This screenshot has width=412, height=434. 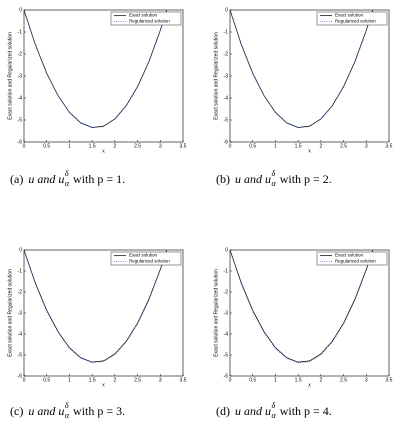 I want to click on caption-rest: with p = 4., so click(x=306, y=411).